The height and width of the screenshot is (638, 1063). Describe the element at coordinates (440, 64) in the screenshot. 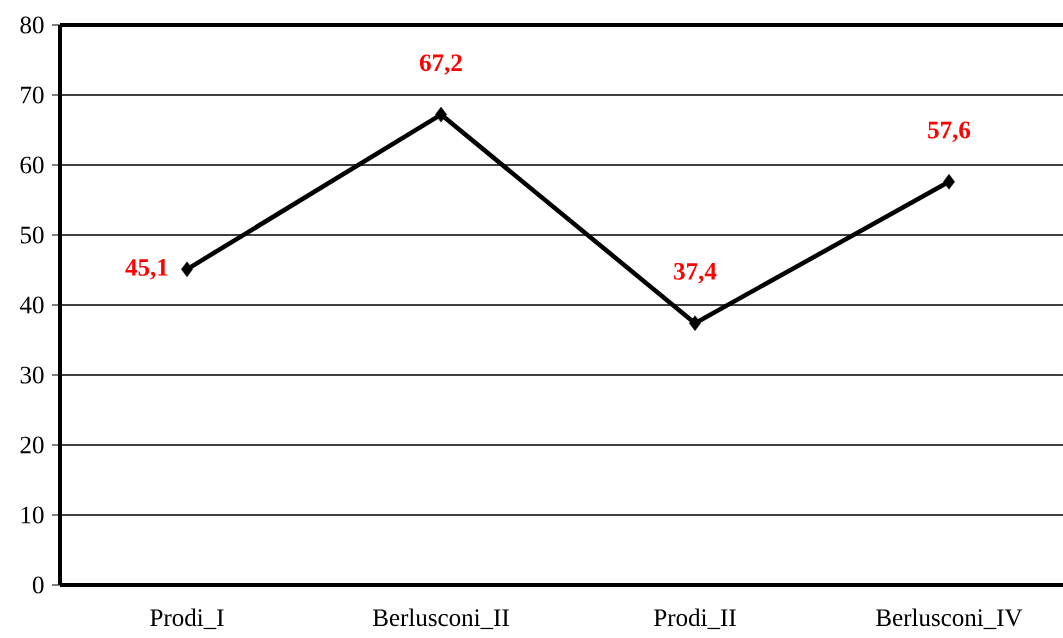

I see `data-label: 67,2` at that location.